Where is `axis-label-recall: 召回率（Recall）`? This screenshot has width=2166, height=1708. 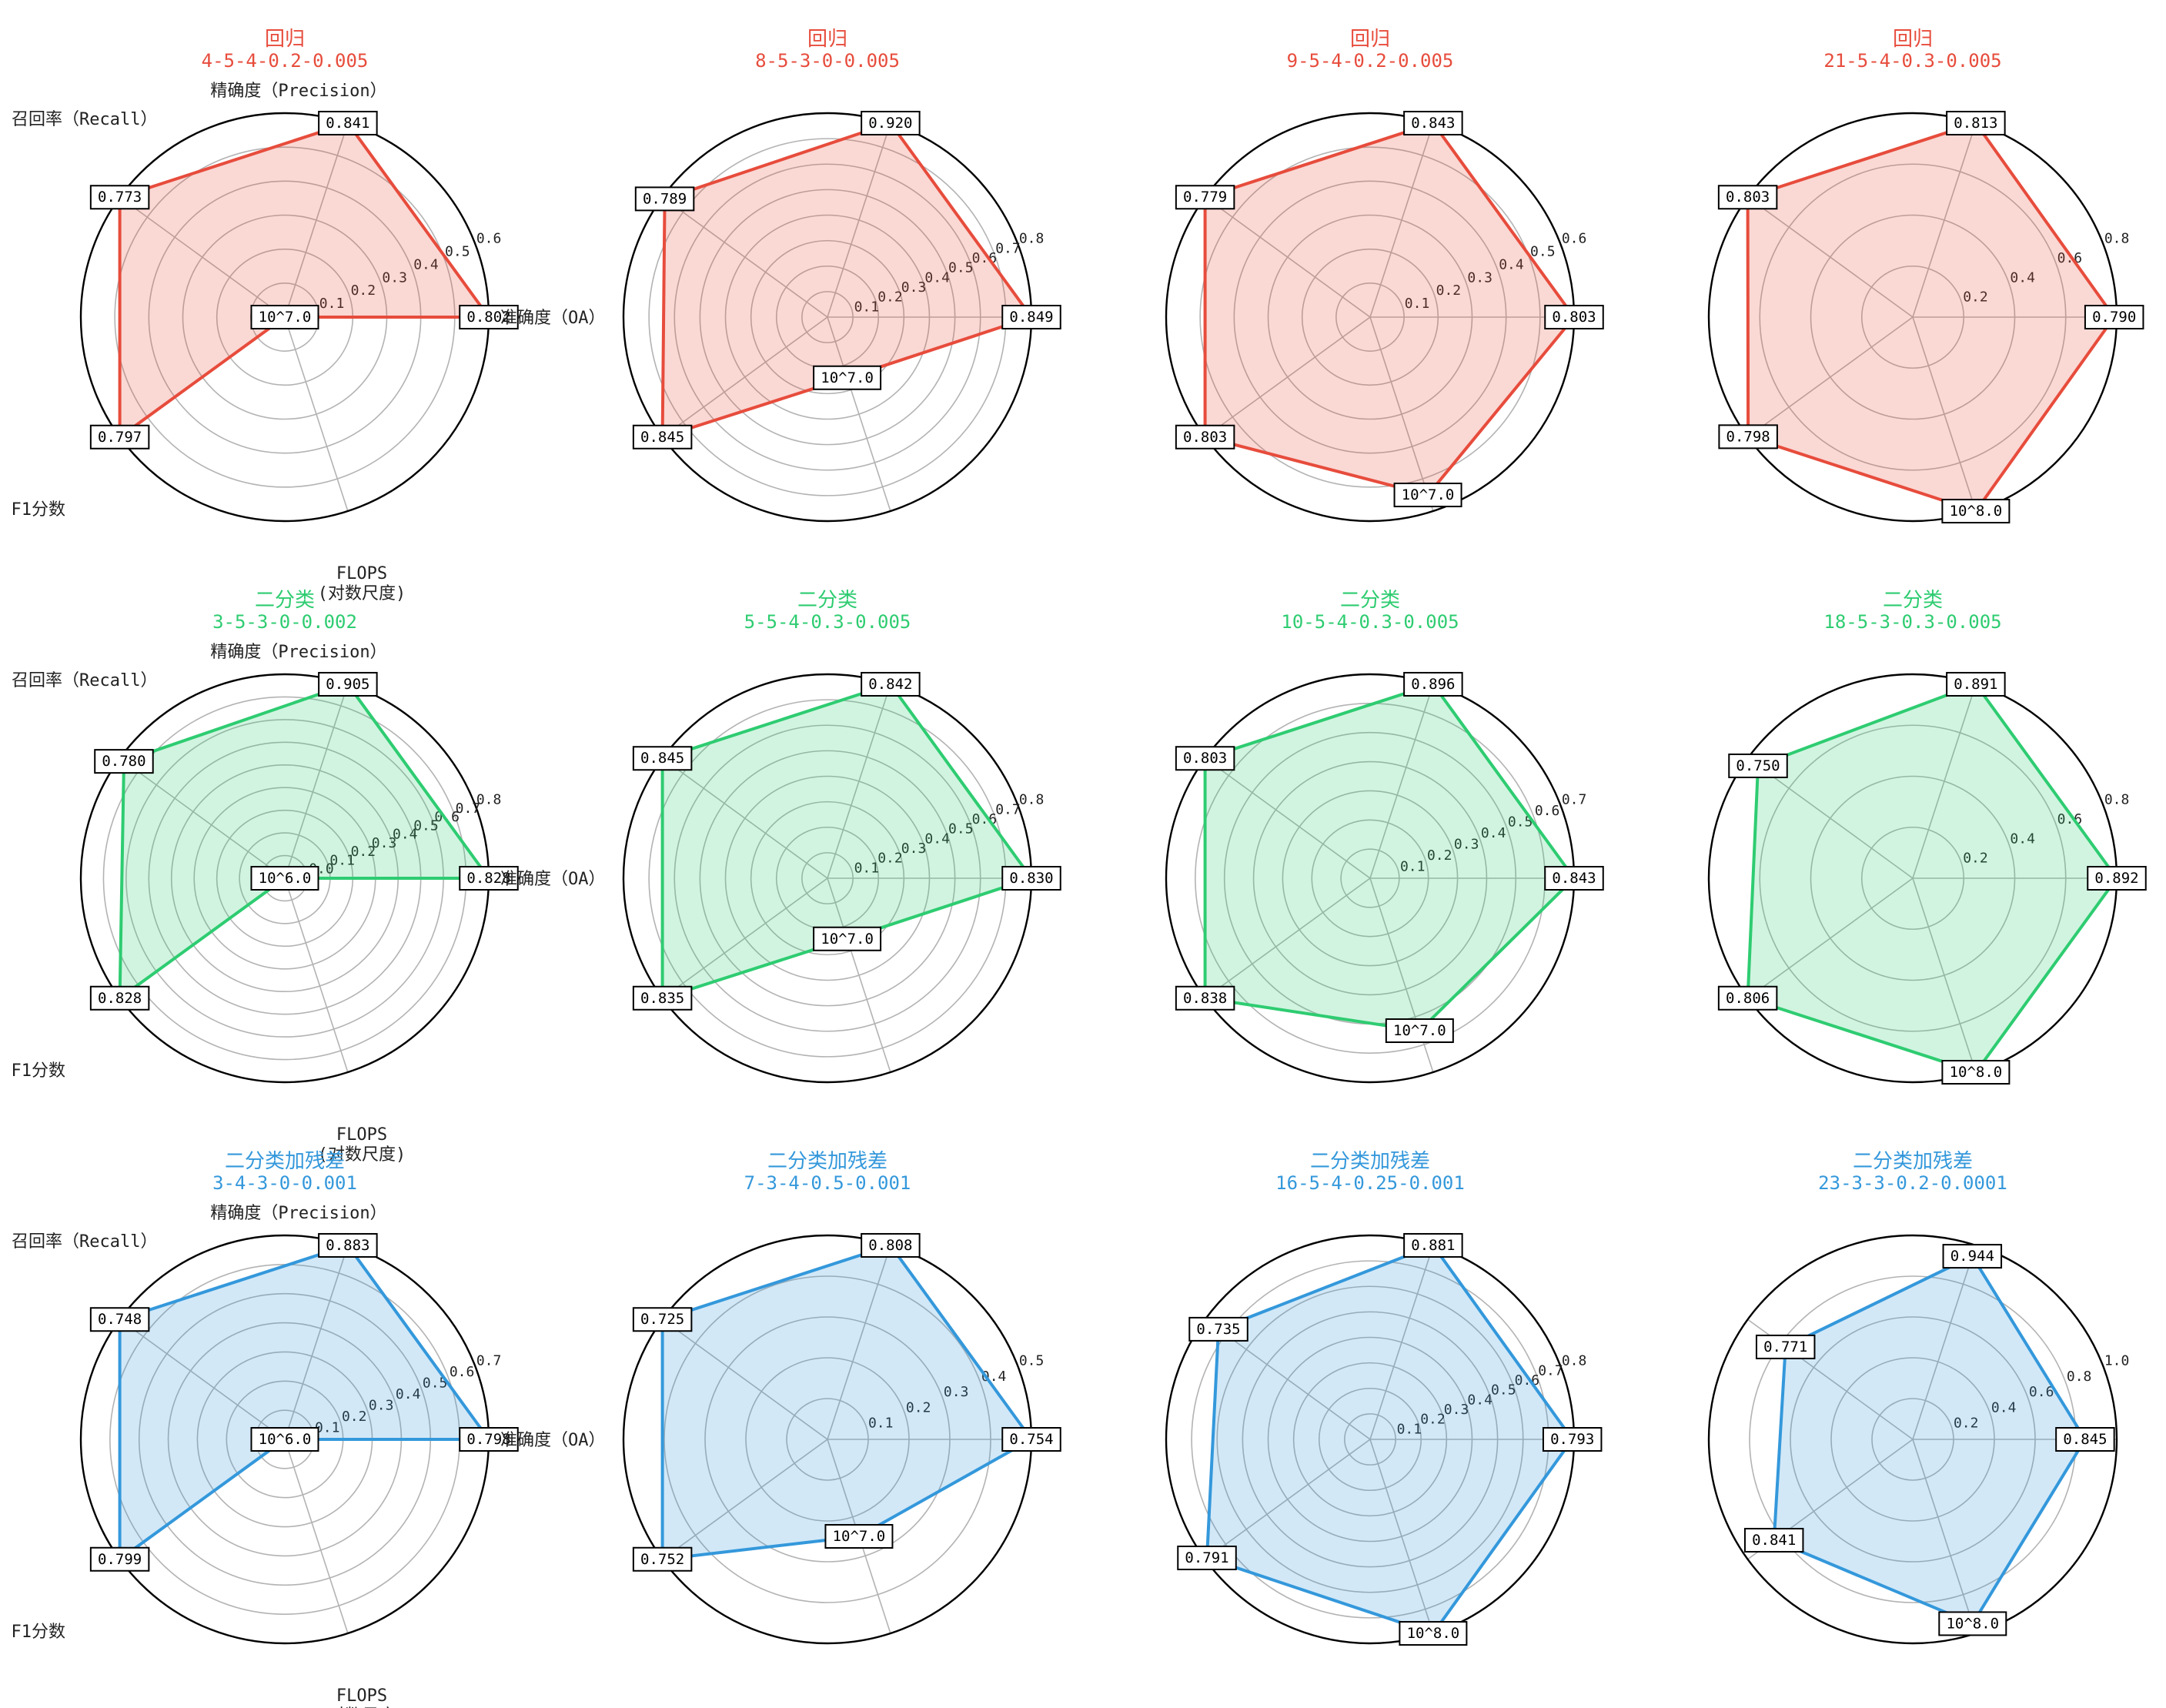 axis-label-recall: 召回率（Recall） is located at coordinates (84, 680).